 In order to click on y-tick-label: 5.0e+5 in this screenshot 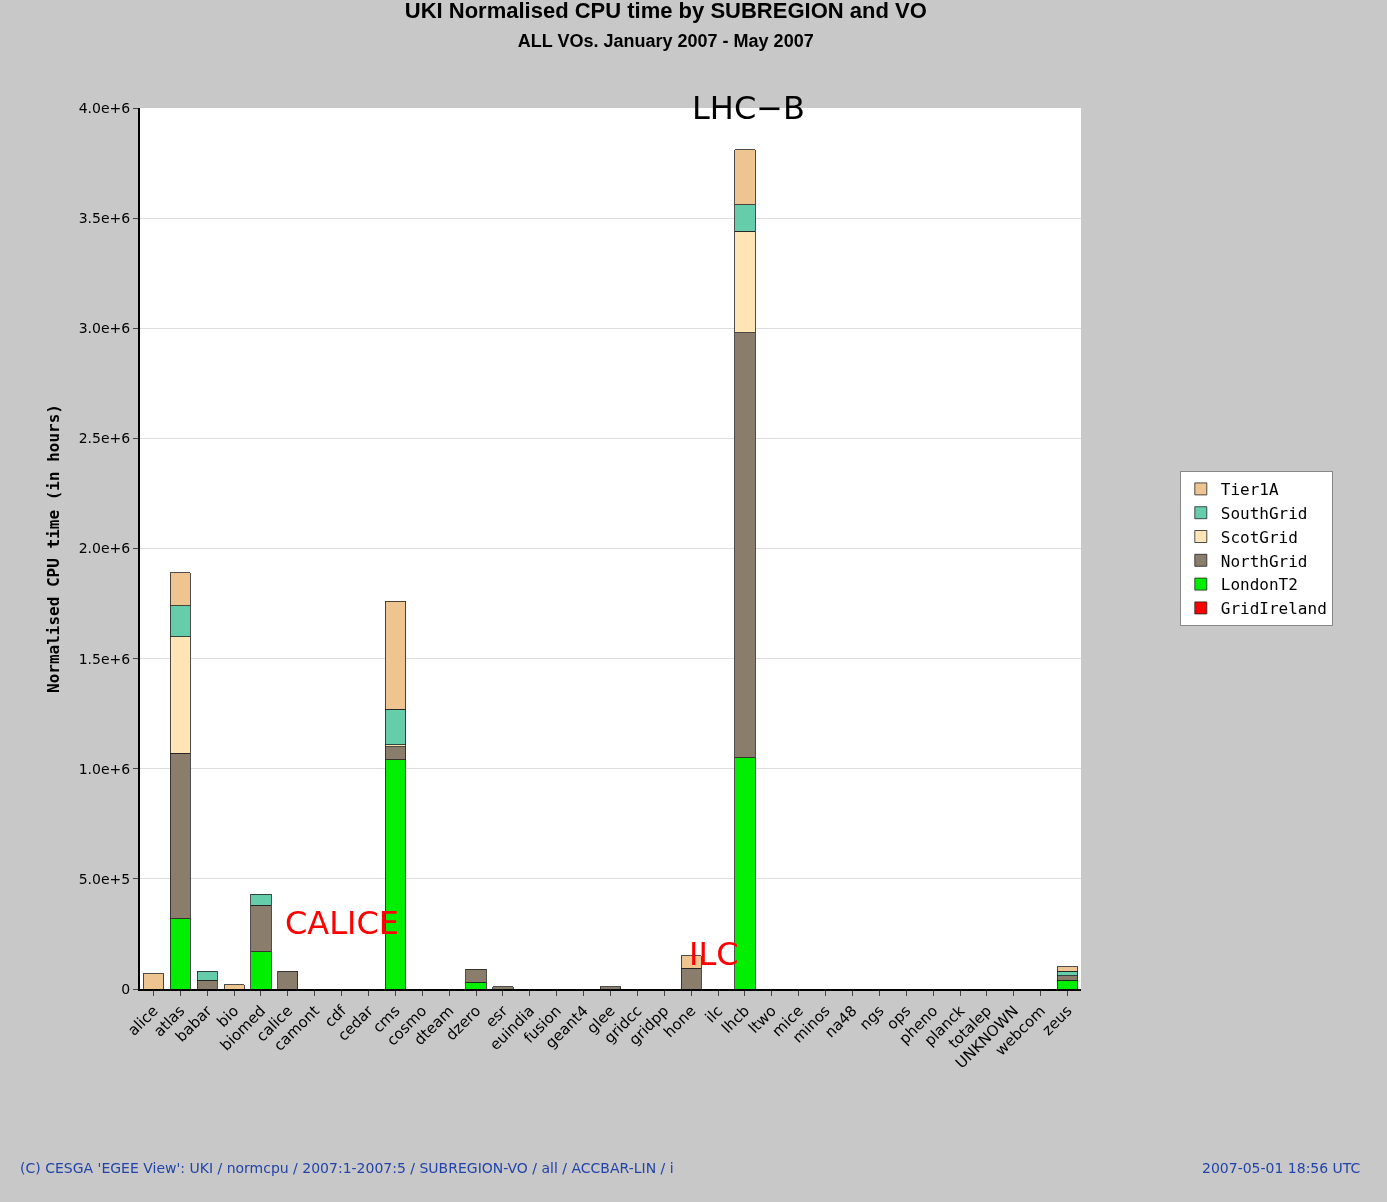, I will do `click(104, 878)`.